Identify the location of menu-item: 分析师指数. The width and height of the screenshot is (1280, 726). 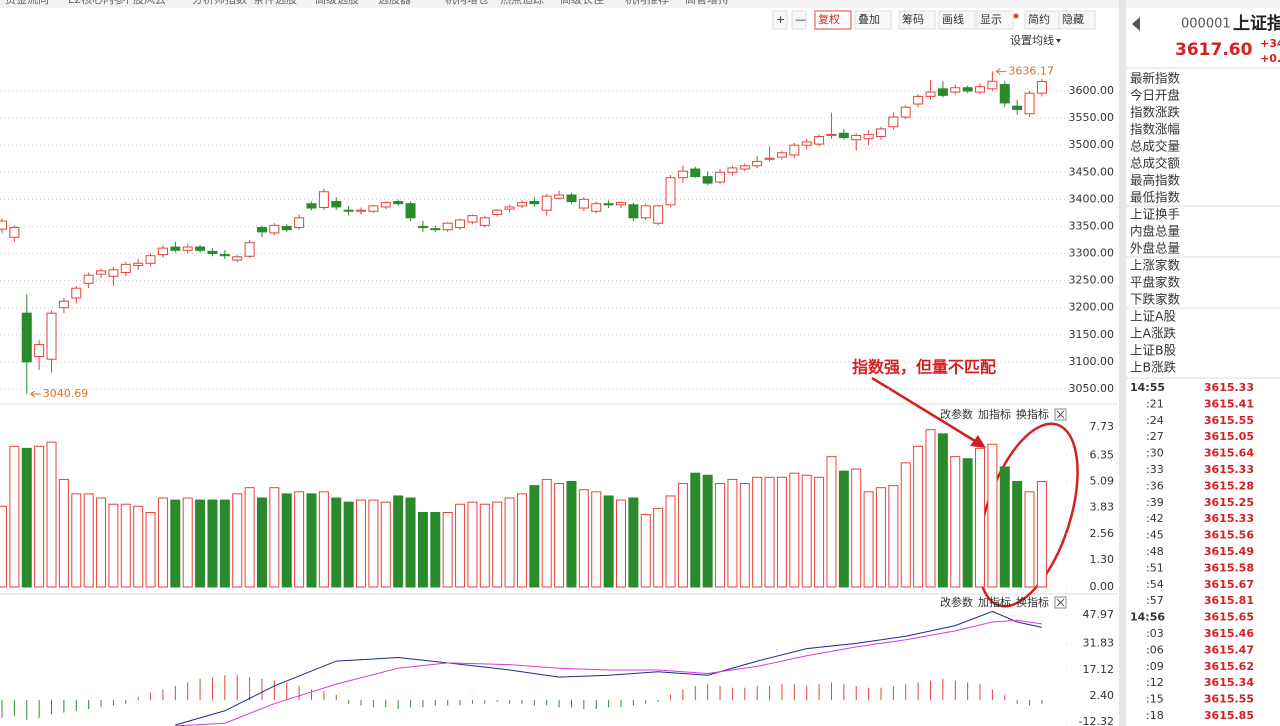
(219, 3).